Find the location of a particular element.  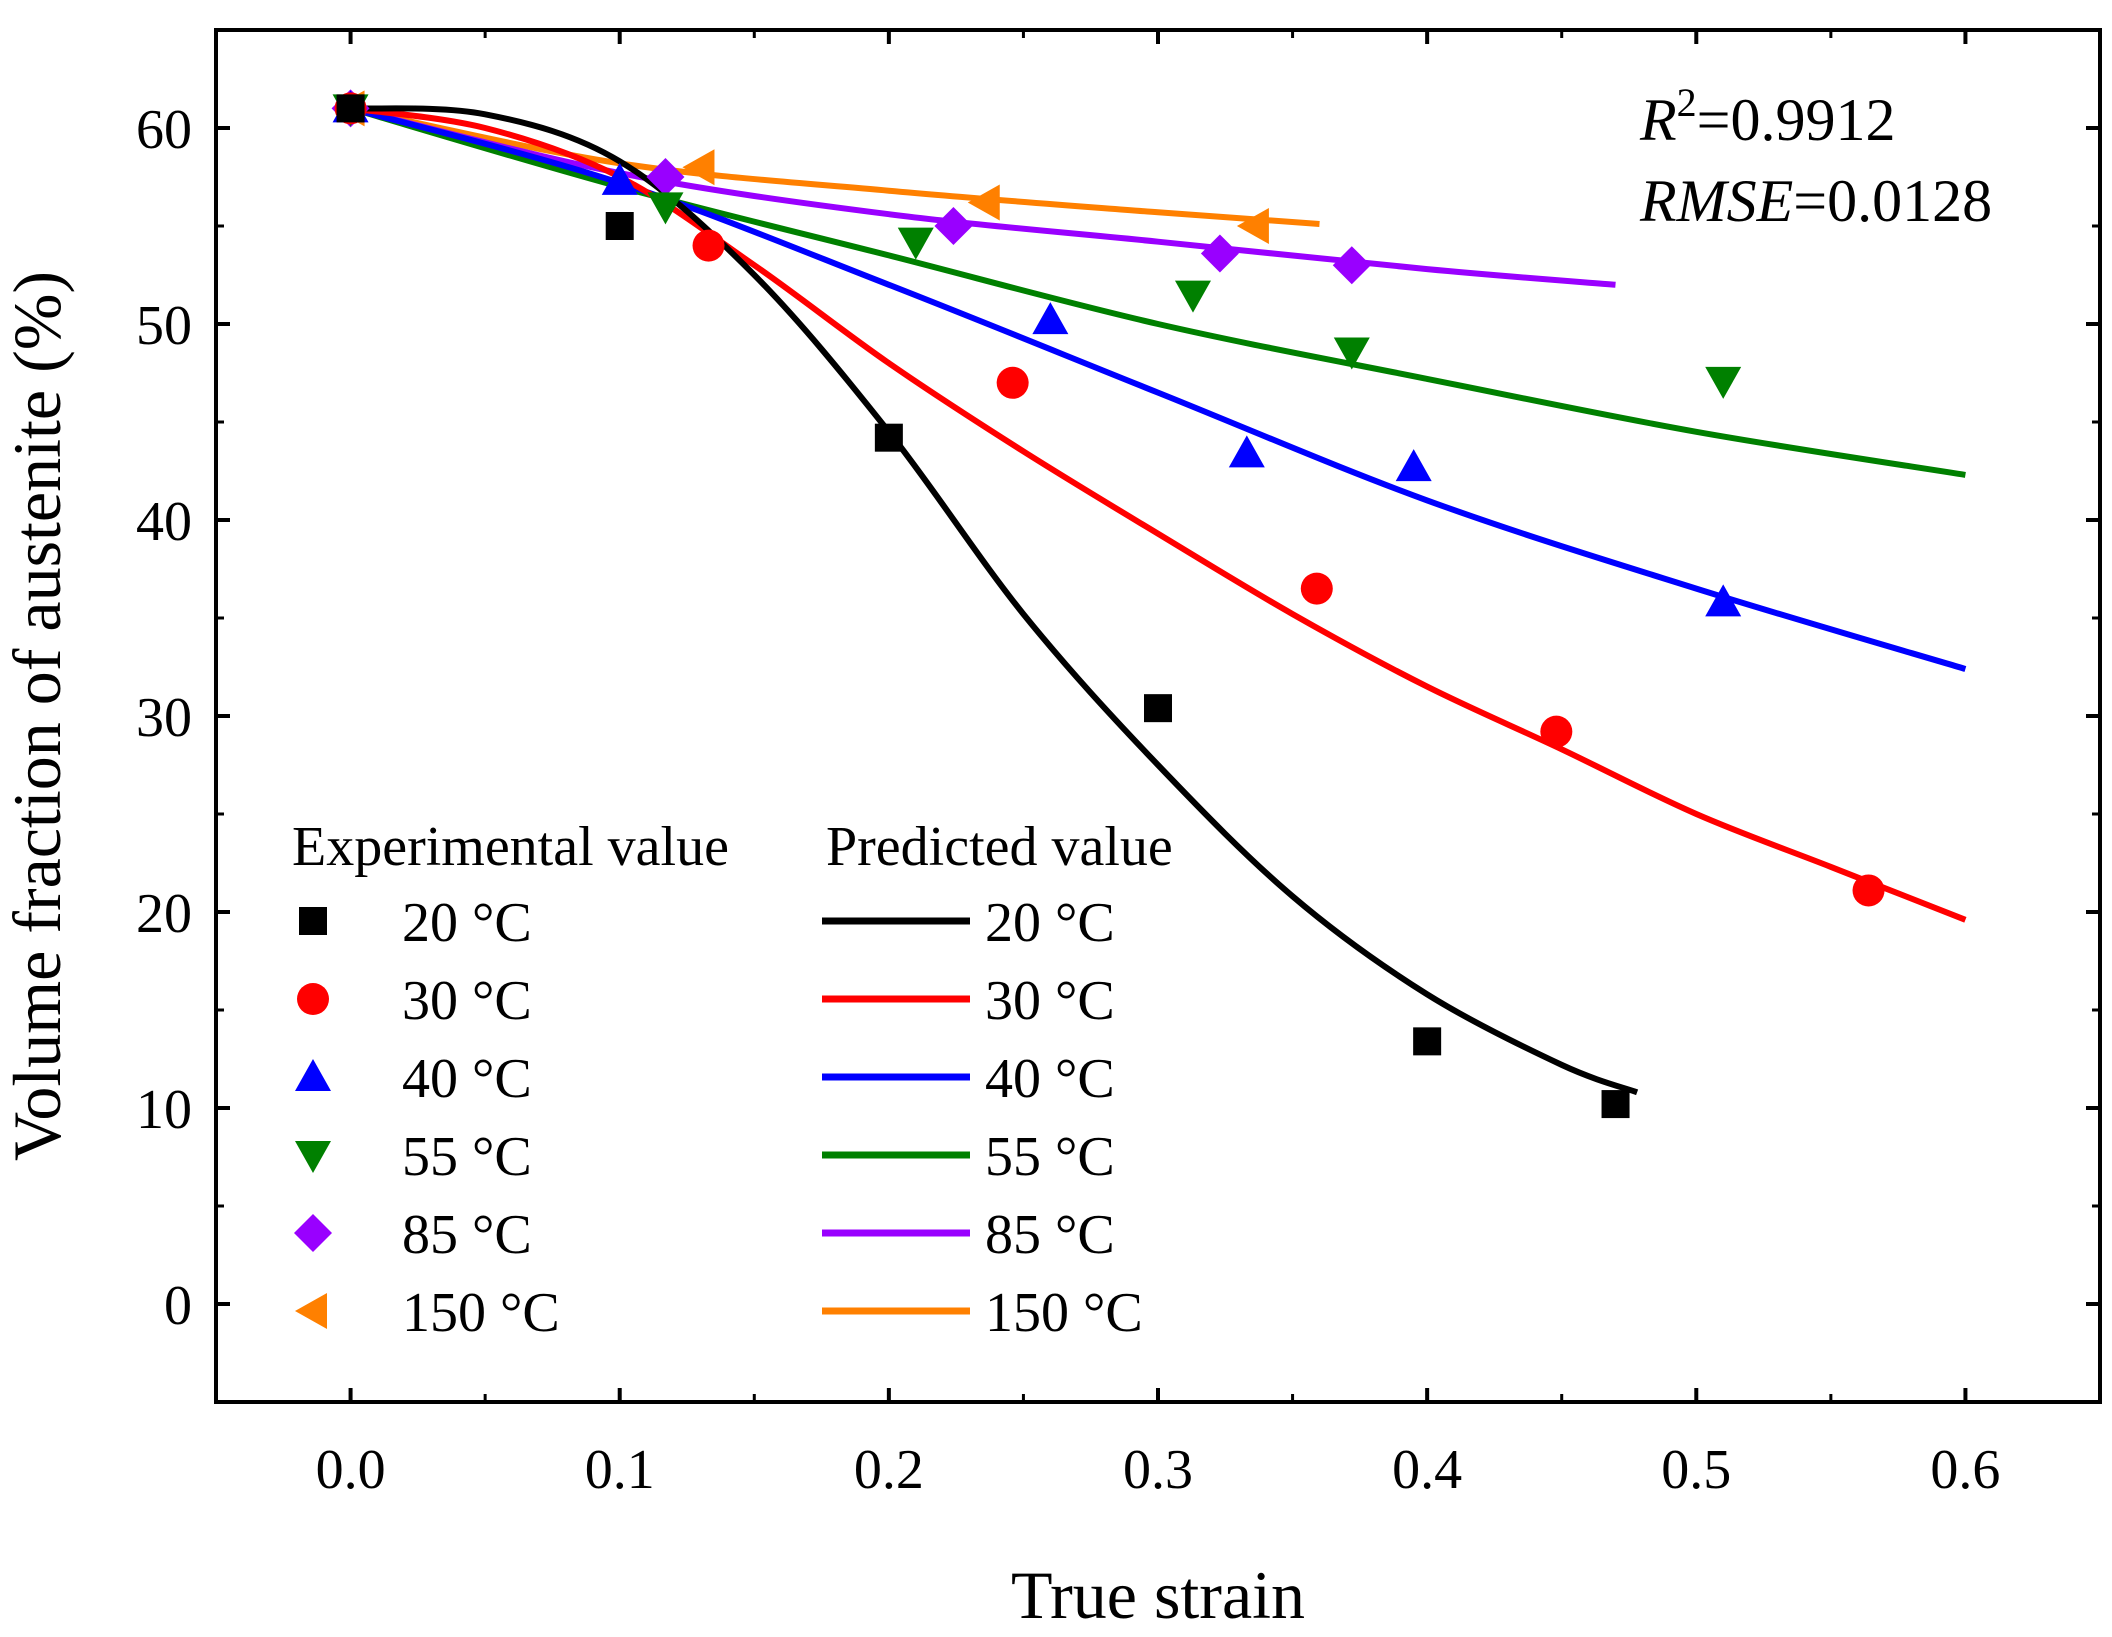

legend-label-predicted: 150 °C is located at coordinates (1064, 1313).